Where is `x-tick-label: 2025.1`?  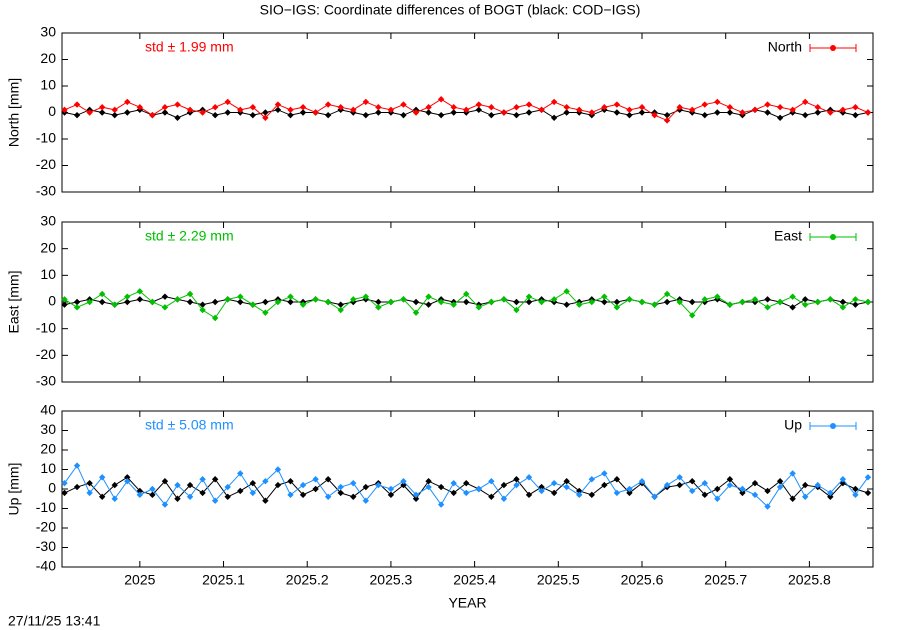
x-tick-label: 2025.1 is located at coordinates (223, 580).